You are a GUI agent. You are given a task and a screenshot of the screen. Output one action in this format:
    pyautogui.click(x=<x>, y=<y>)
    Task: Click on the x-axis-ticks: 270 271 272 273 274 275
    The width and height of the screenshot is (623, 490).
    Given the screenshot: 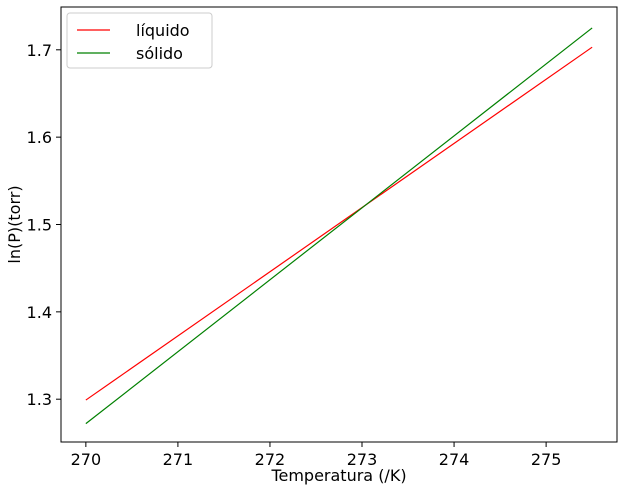 What is the action you would take?
    pyautogui.click(x=316, y=455)
    